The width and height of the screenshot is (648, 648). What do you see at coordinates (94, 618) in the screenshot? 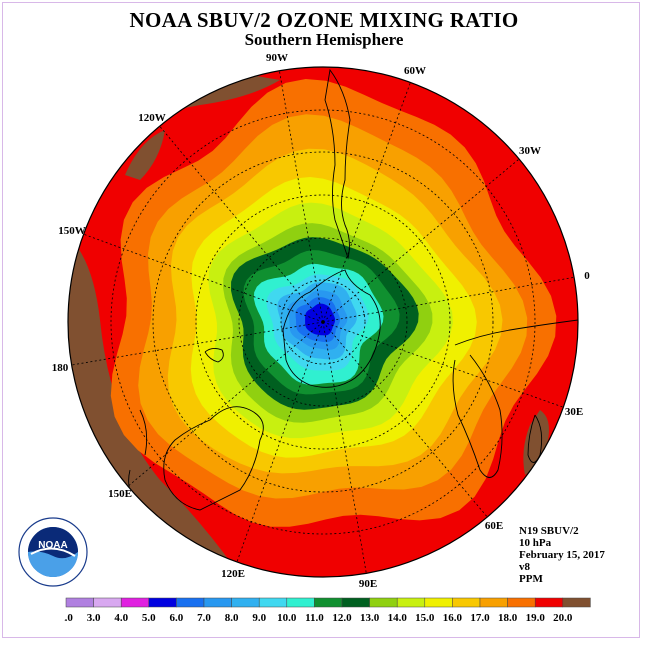
I see `colorbar-label: 3.0` at bounding box center [94, 618].